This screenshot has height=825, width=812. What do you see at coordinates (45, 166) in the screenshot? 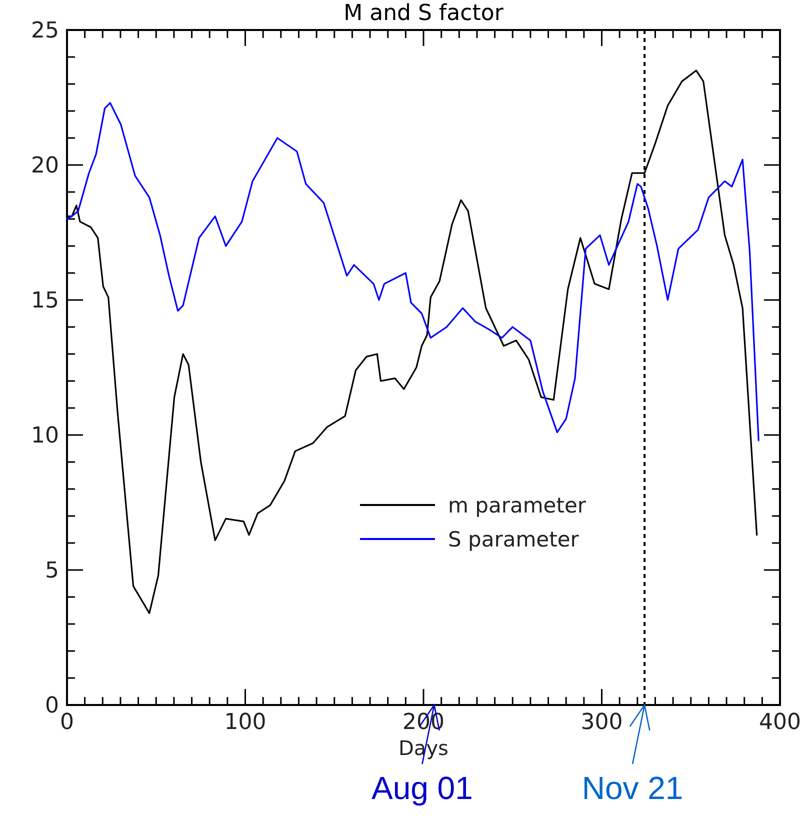
I see `y-tick-label: 20` at bounding box center [45, 166].